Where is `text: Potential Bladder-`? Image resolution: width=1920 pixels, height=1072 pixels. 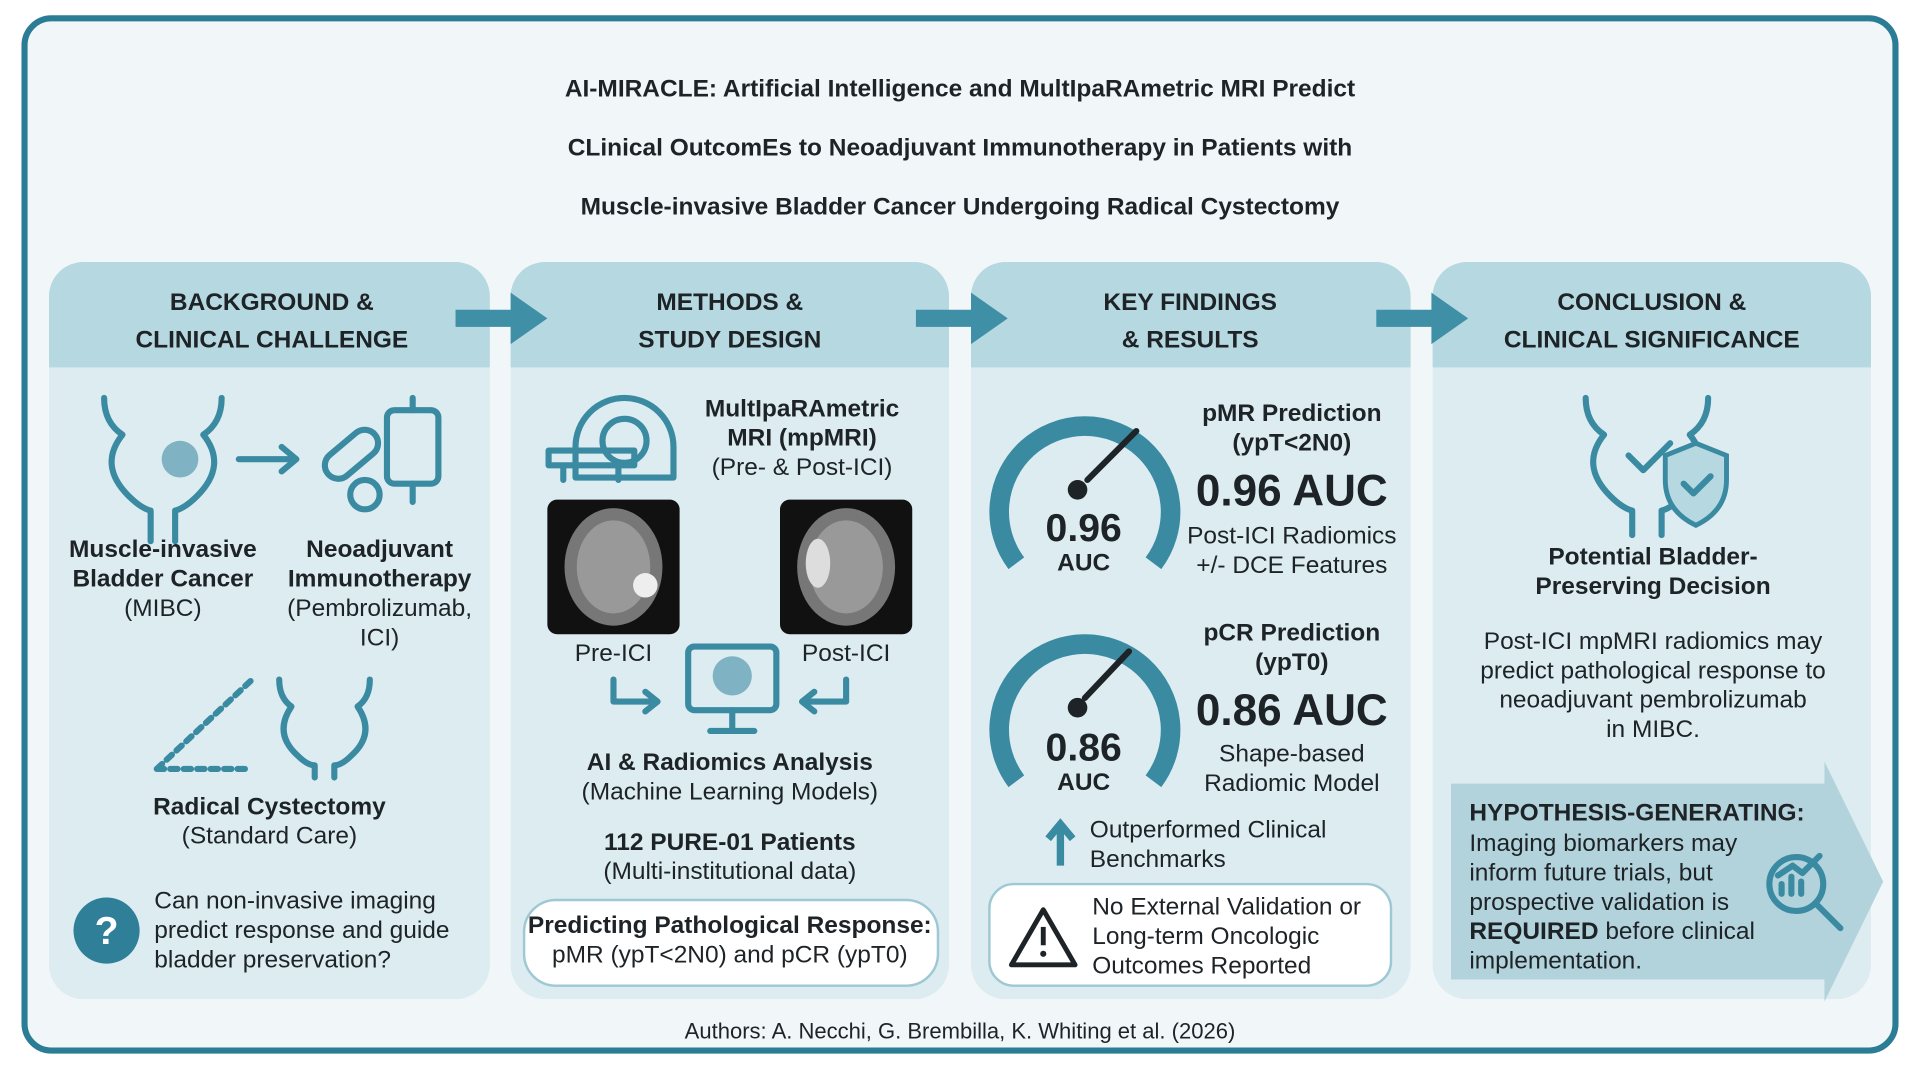
text: Potential Bladder- is located at coordinates (1652, 556).